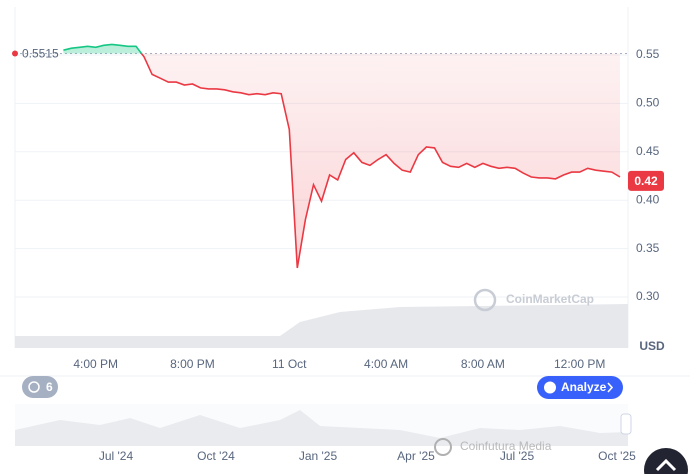 The width and height of the screenshot is (690, 474). I want to click on y-tick-label: 0.55, so click(648, 54).